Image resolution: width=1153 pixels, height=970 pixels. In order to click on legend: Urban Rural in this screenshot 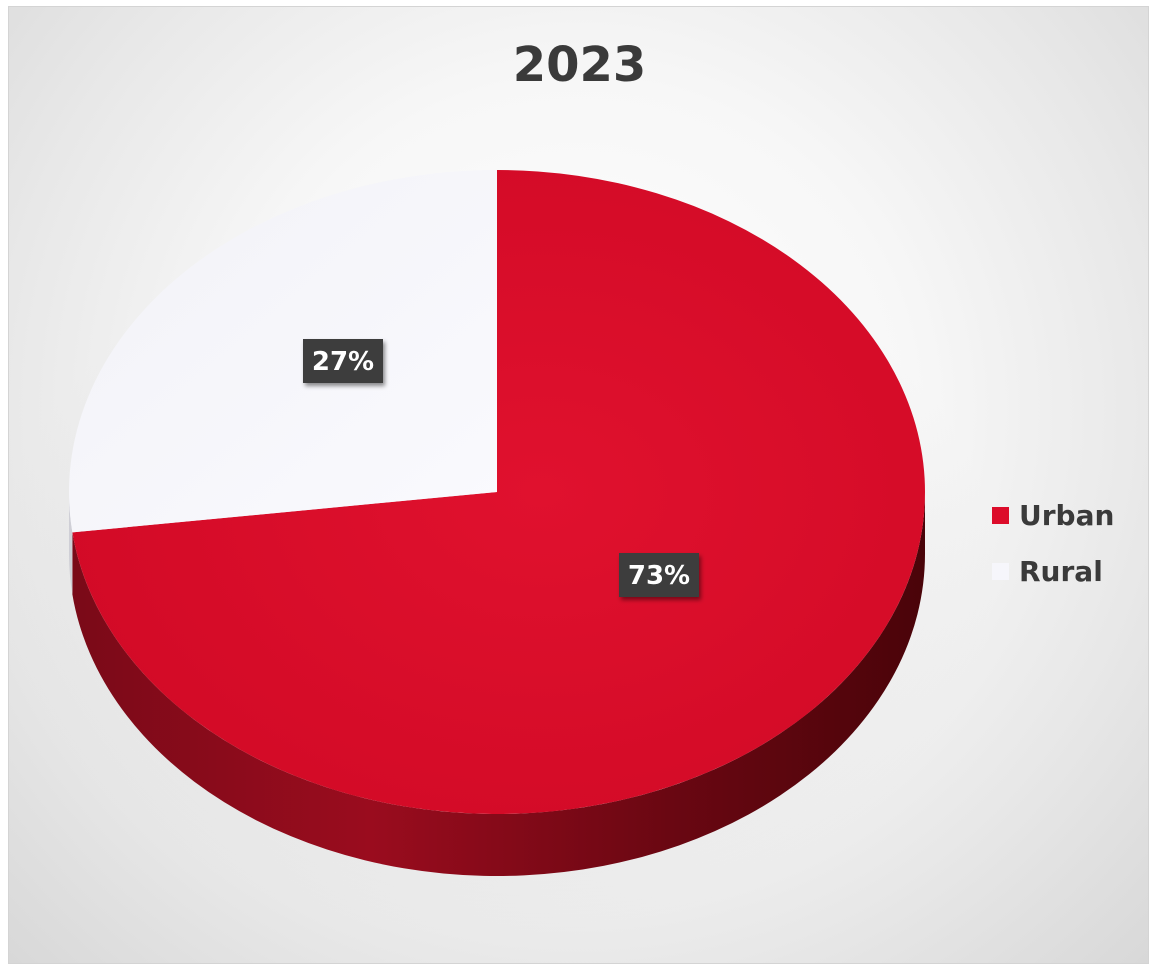, I will do `click(1060, 543)`.